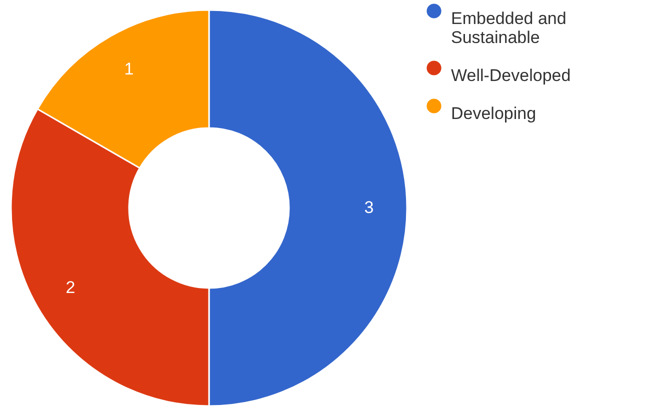  I want to click on data-label: 2, so click(71, 287).